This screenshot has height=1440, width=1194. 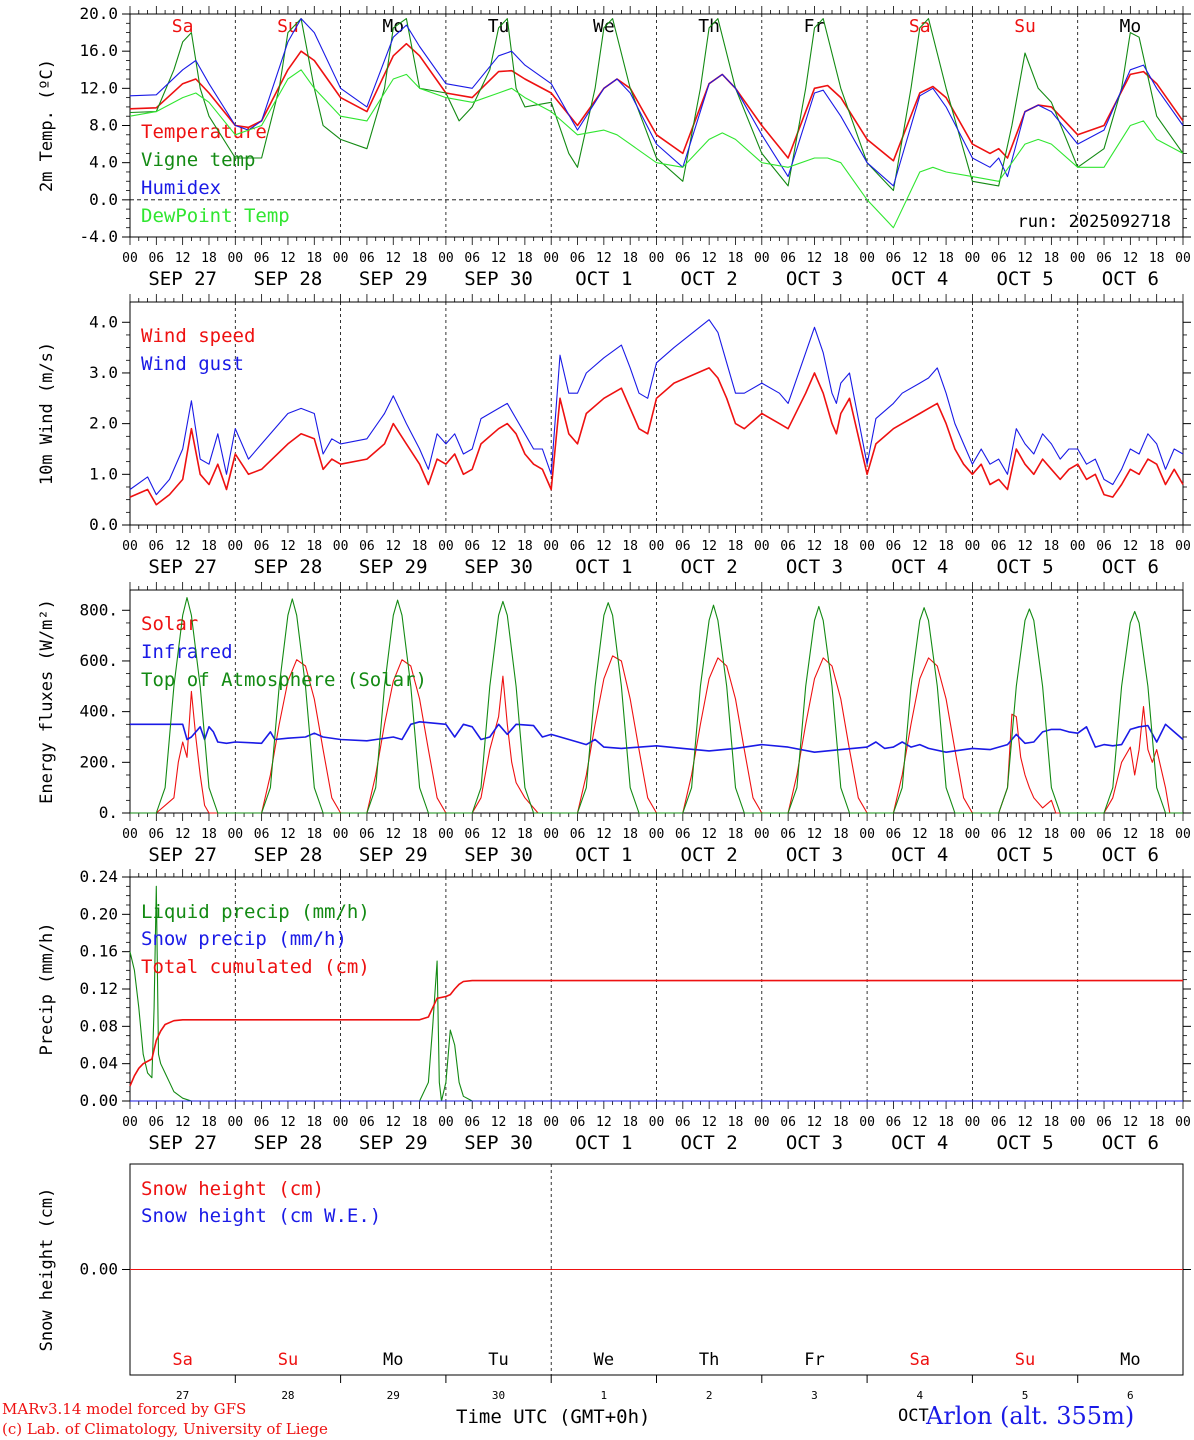 What do you see at coordinates (181, 188) in the screenshot?
I see `legend-entry: Humidex` at bounding box center [181, 188].